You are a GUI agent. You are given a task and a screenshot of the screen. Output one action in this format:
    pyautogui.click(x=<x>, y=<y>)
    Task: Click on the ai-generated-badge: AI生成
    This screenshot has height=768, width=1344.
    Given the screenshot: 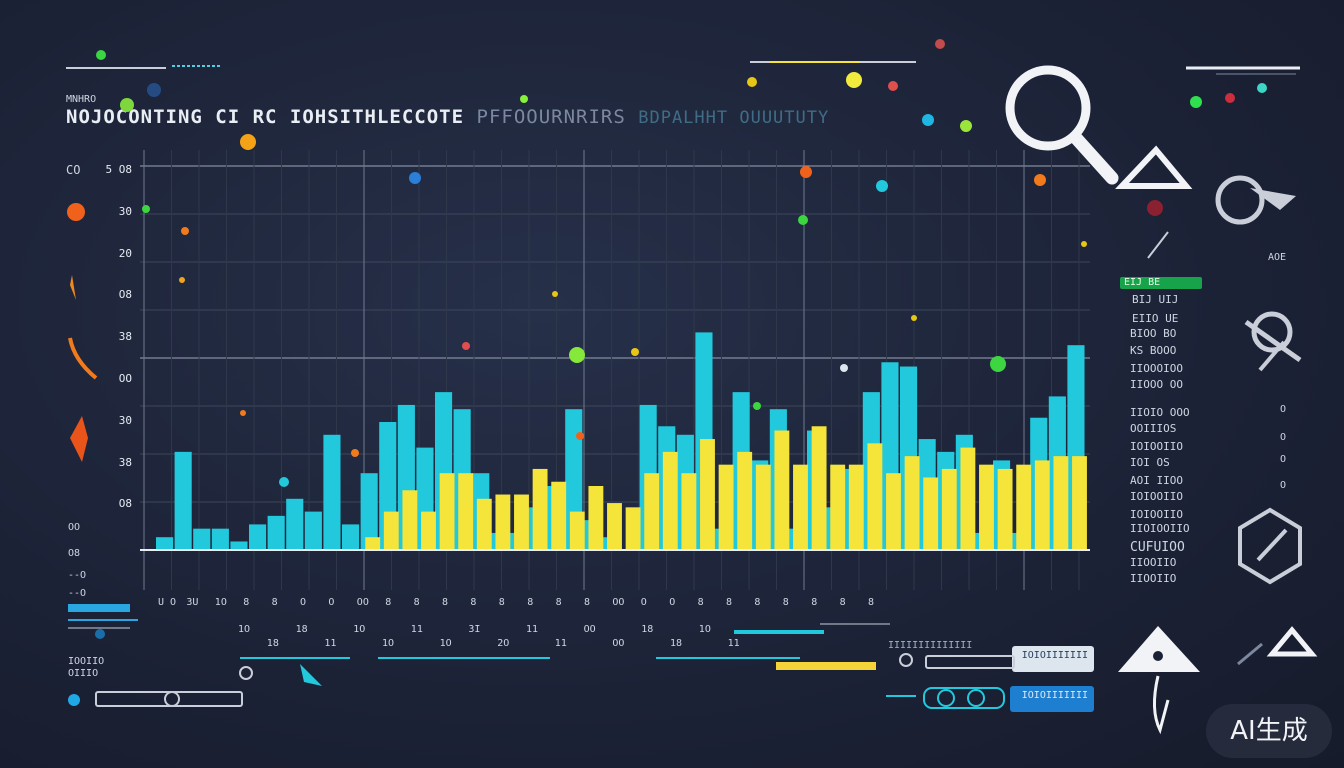 What is the action you would take?
    pyautogui.click(x=1269, y=731)
    